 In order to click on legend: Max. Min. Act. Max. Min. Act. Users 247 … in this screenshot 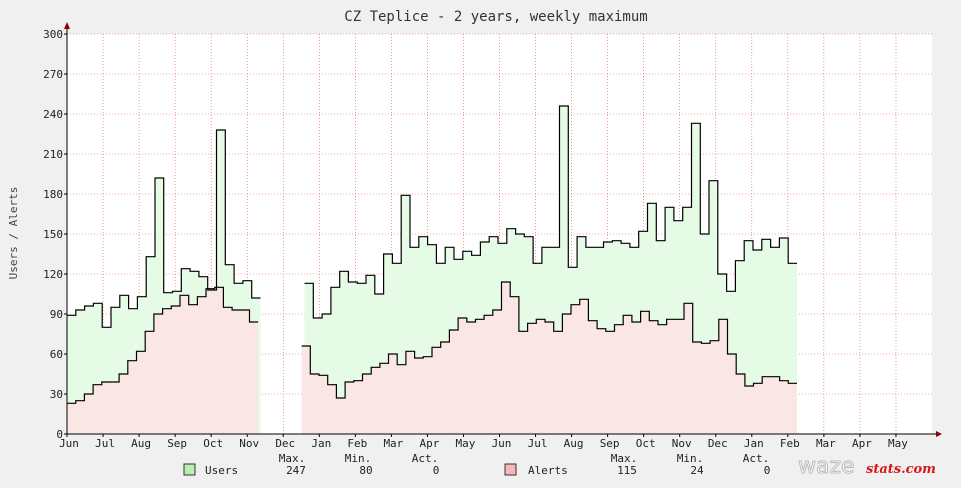, I will do `click(477, 464)`.